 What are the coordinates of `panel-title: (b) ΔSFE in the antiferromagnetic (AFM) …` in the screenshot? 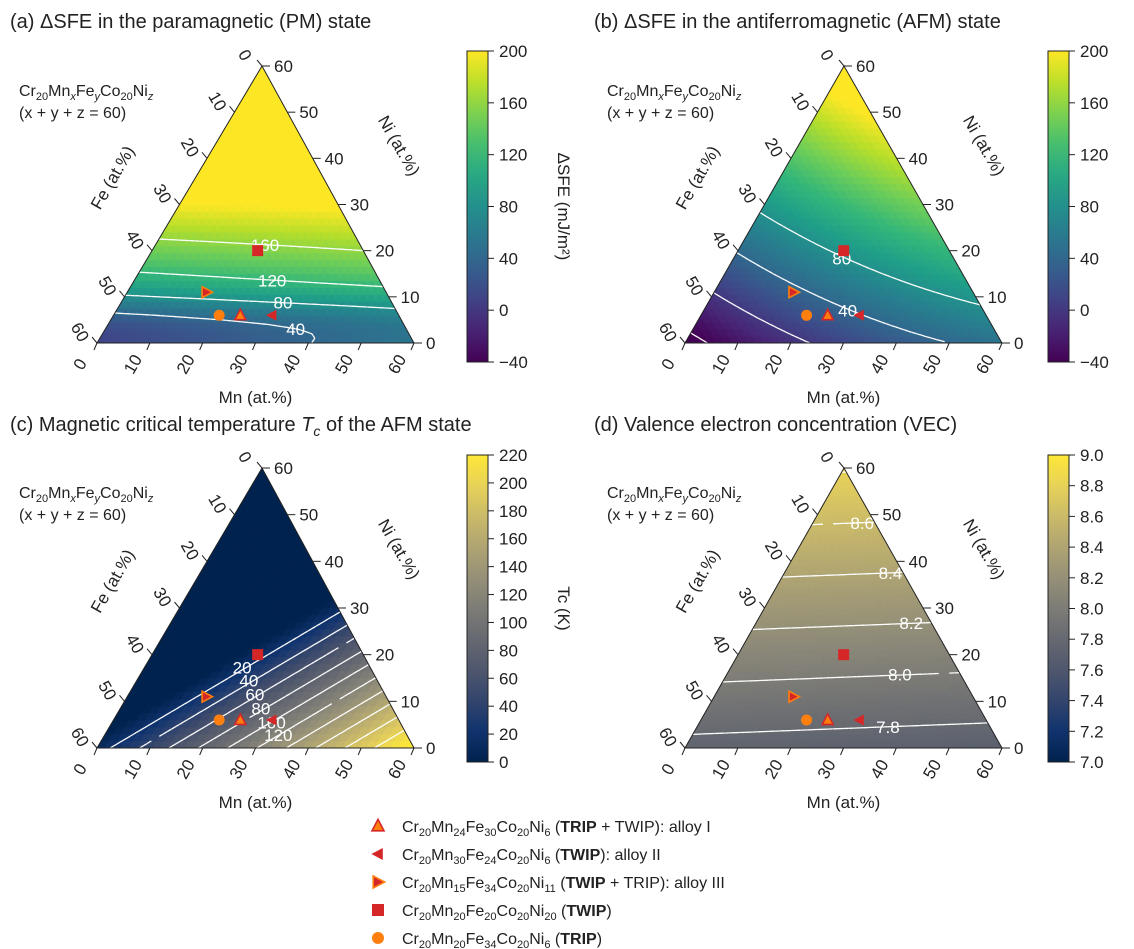 It's located at (797, 22).